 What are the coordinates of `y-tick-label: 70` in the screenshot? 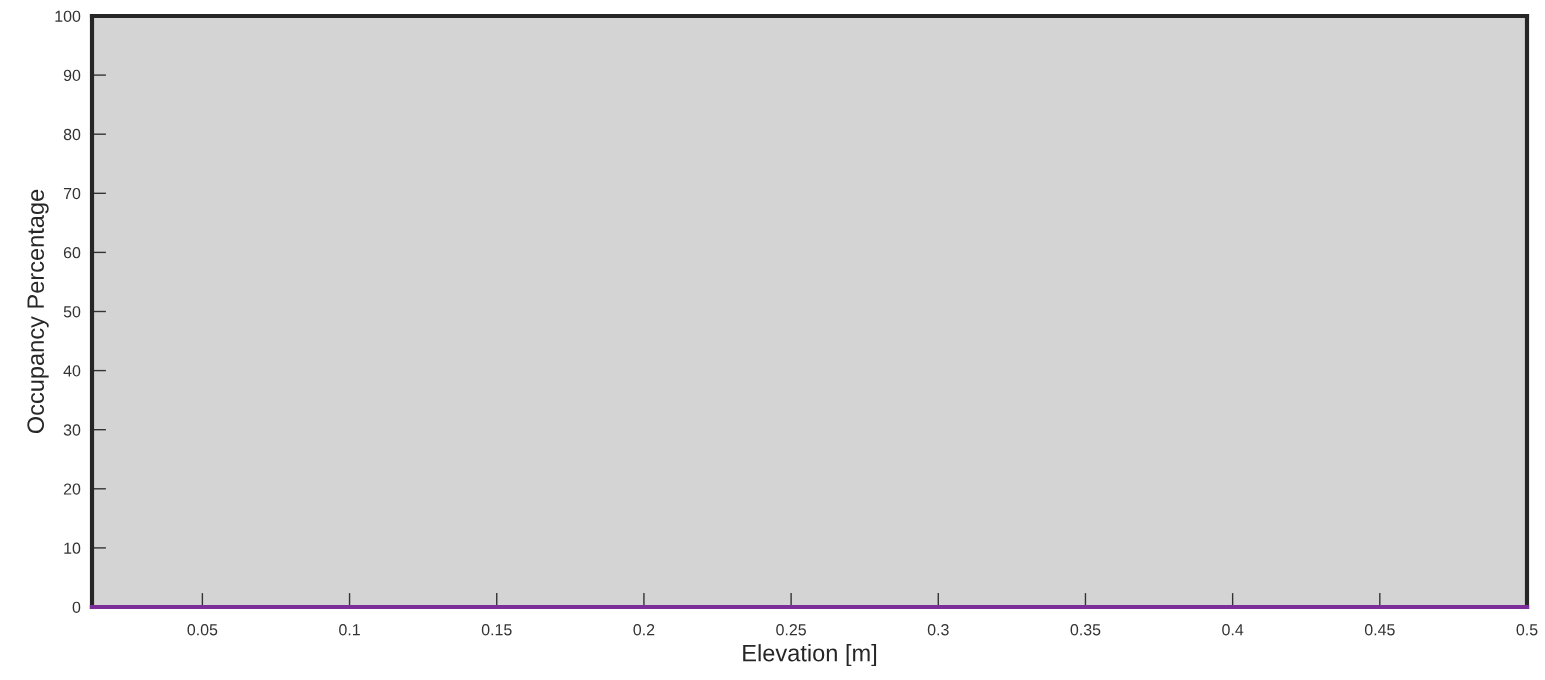 It's located at (72, 193).